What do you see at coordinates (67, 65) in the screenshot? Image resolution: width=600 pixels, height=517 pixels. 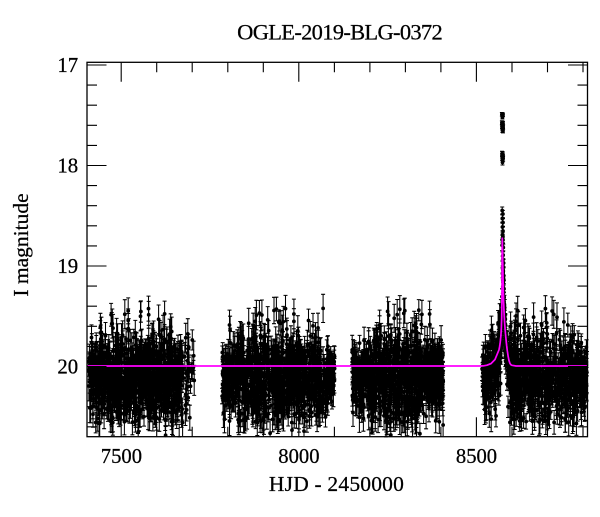 I see `svg-text: 17` at bounding box center [67, 65].